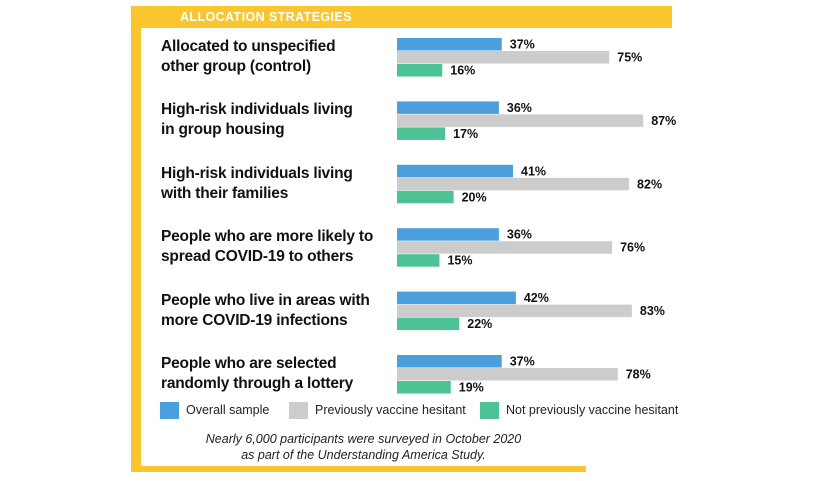 The image size is (834, 481). Describe the element at coordinates (638, 375) in the screenshot. I see `data-label: 78%` at that location.